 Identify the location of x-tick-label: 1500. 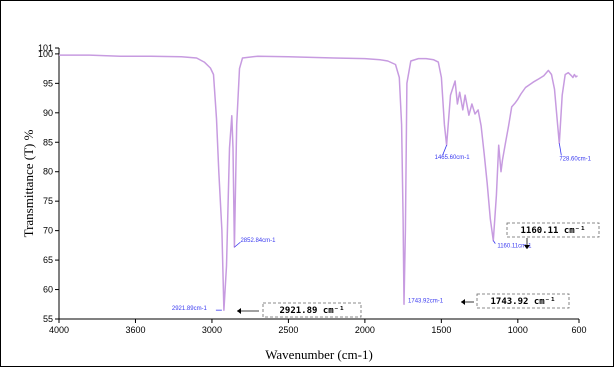
(441, 330).